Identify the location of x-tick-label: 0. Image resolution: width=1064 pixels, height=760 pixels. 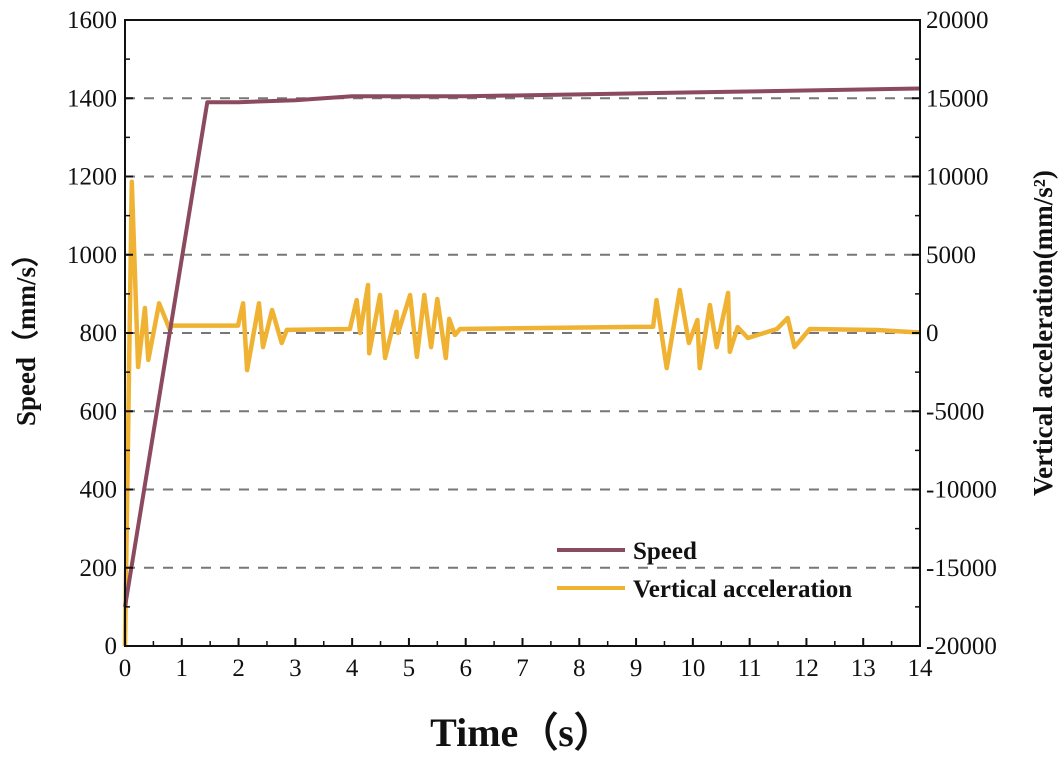
(125, 668).